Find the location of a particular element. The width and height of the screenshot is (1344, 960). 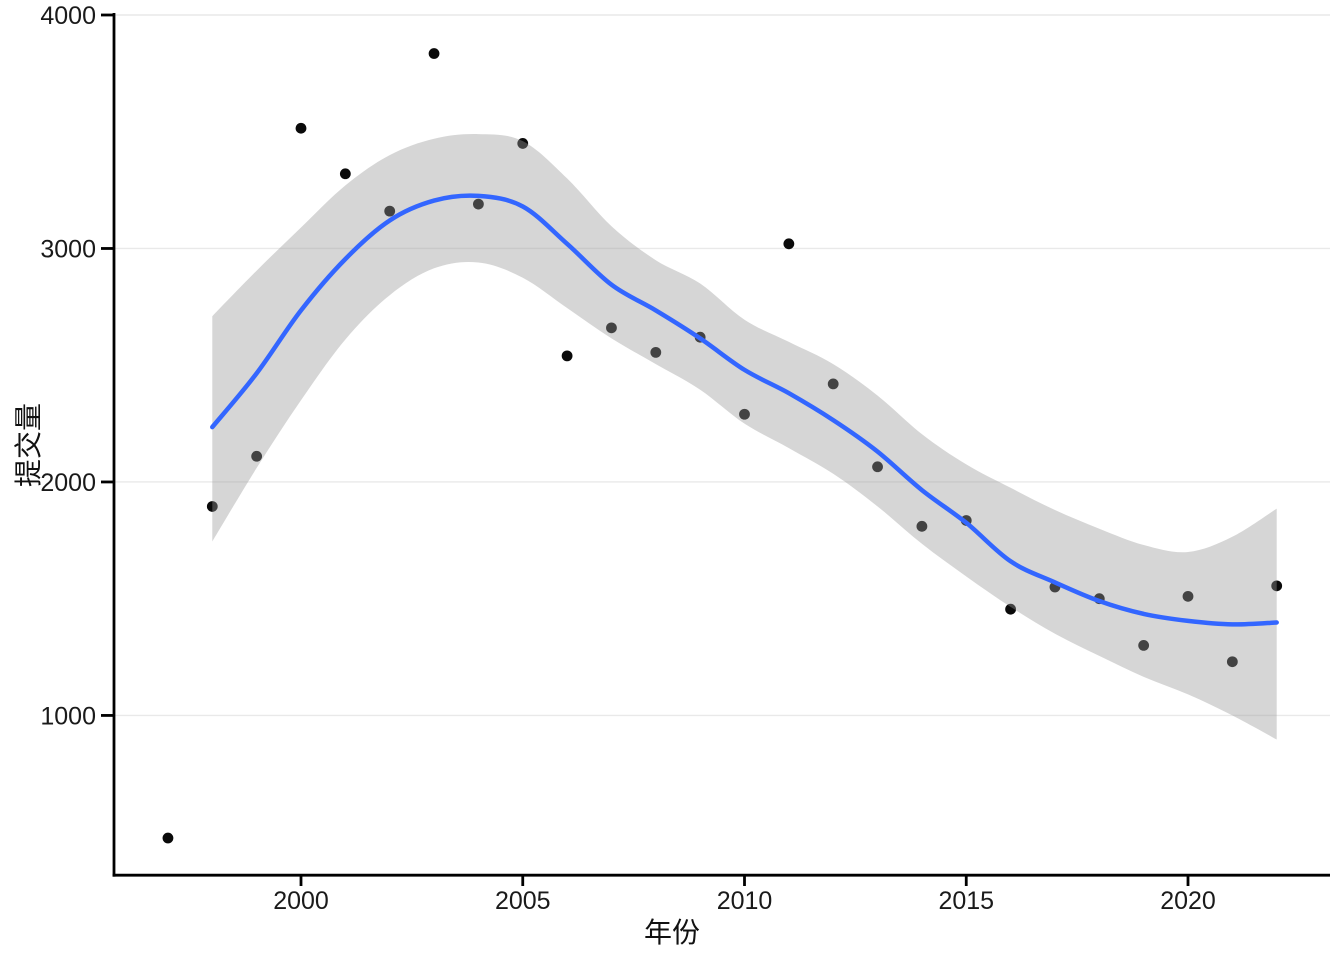

scatter-point-2002 is located at coordinates (390, 211).